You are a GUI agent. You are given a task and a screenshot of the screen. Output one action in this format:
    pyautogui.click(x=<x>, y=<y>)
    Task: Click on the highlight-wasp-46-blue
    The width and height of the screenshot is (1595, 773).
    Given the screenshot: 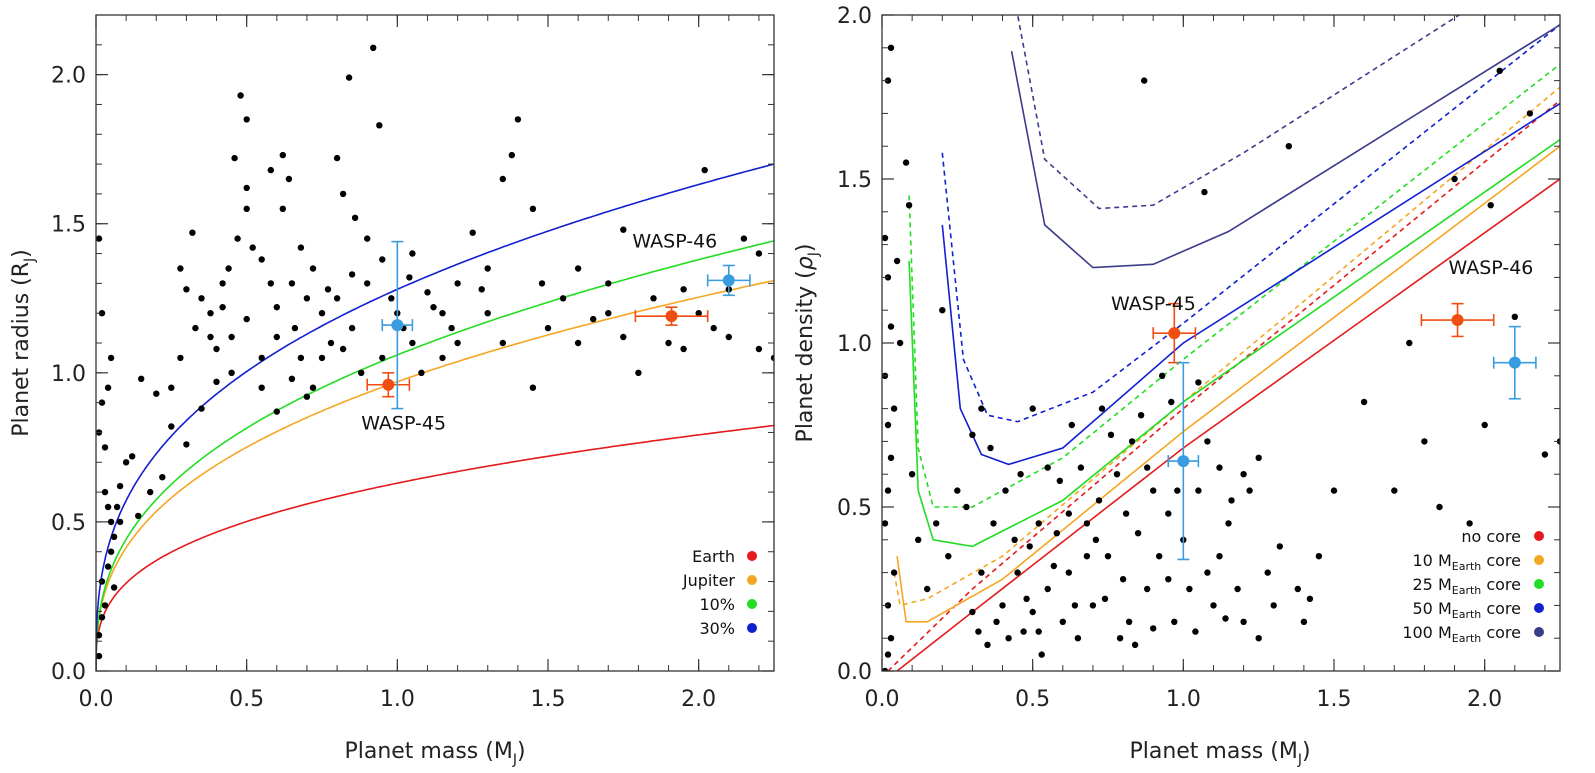 What is the action you would take?
    pyautogui.click(x=1514, y=362)
    